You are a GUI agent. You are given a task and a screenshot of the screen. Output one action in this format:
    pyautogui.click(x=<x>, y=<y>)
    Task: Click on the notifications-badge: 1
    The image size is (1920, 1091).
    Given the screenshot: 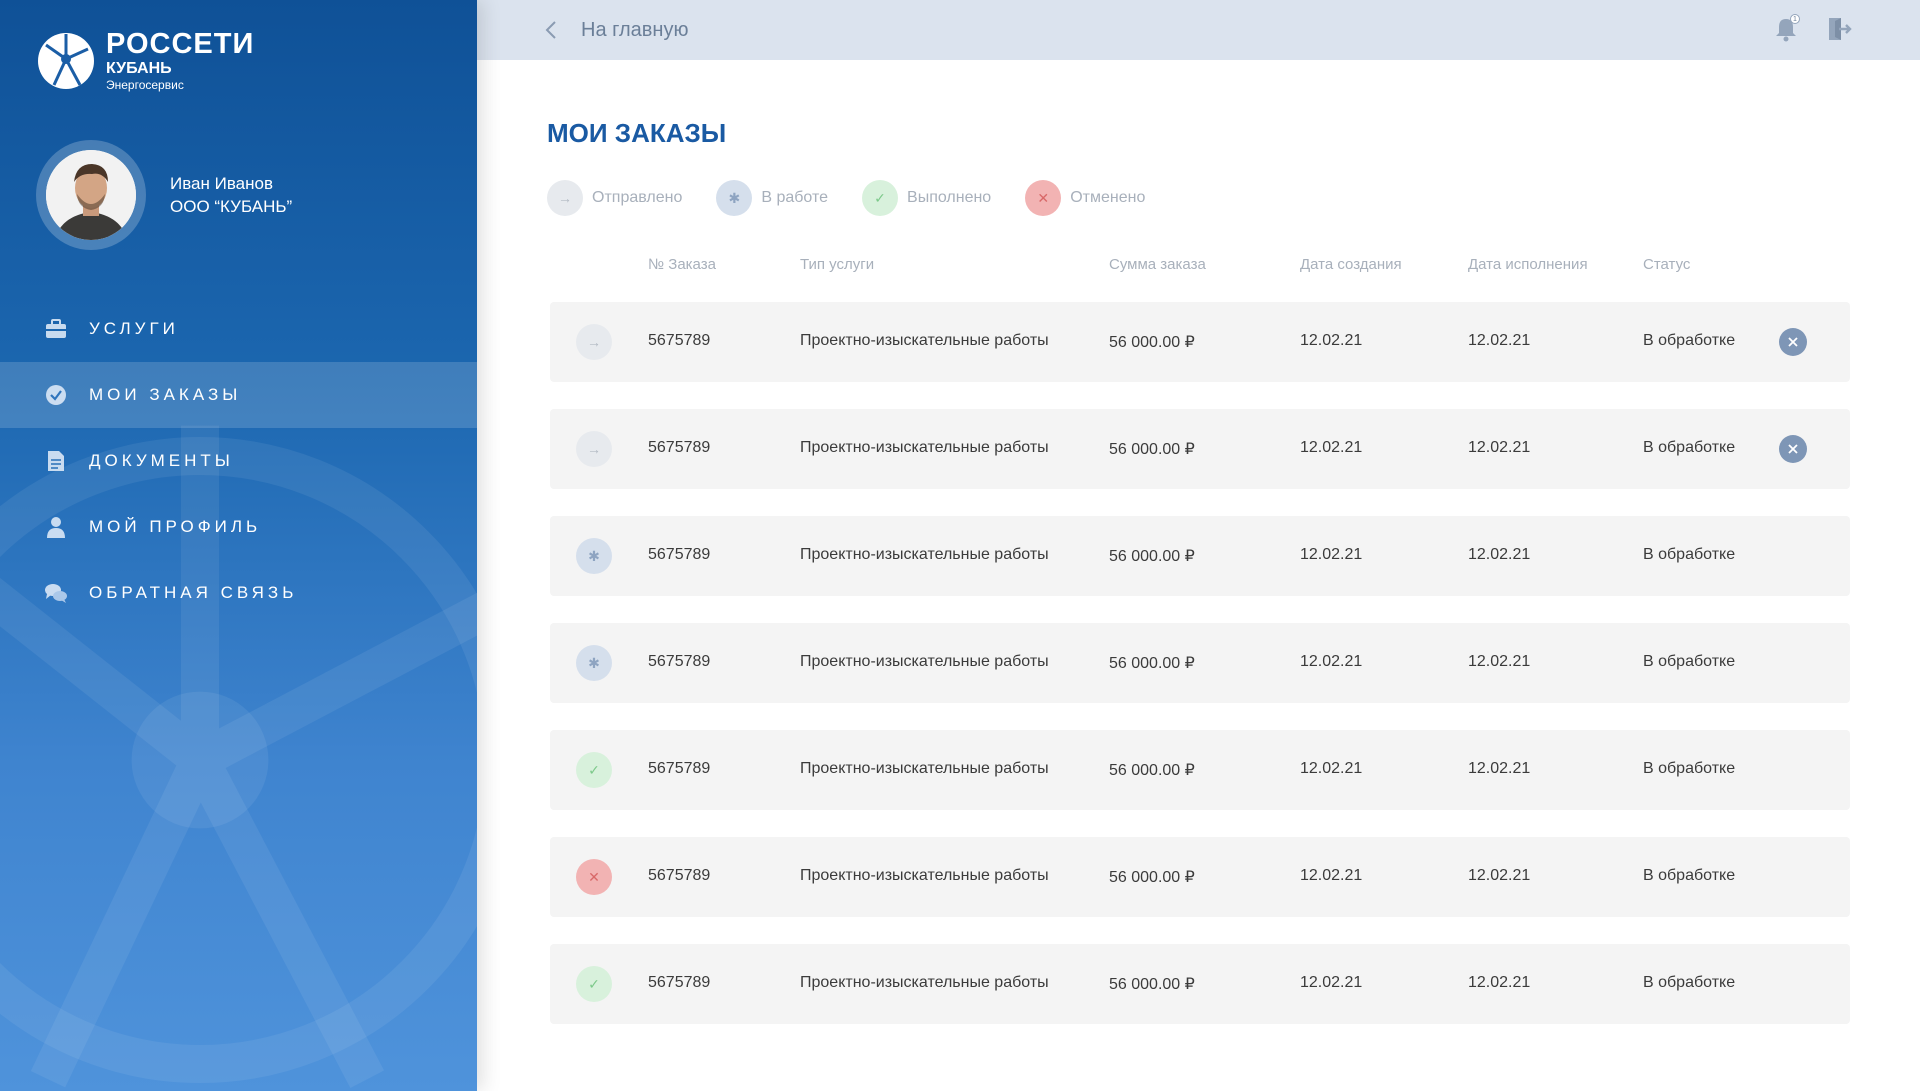 What is the action you would take?
    pyautogui.click(x=1795, y=19)
    